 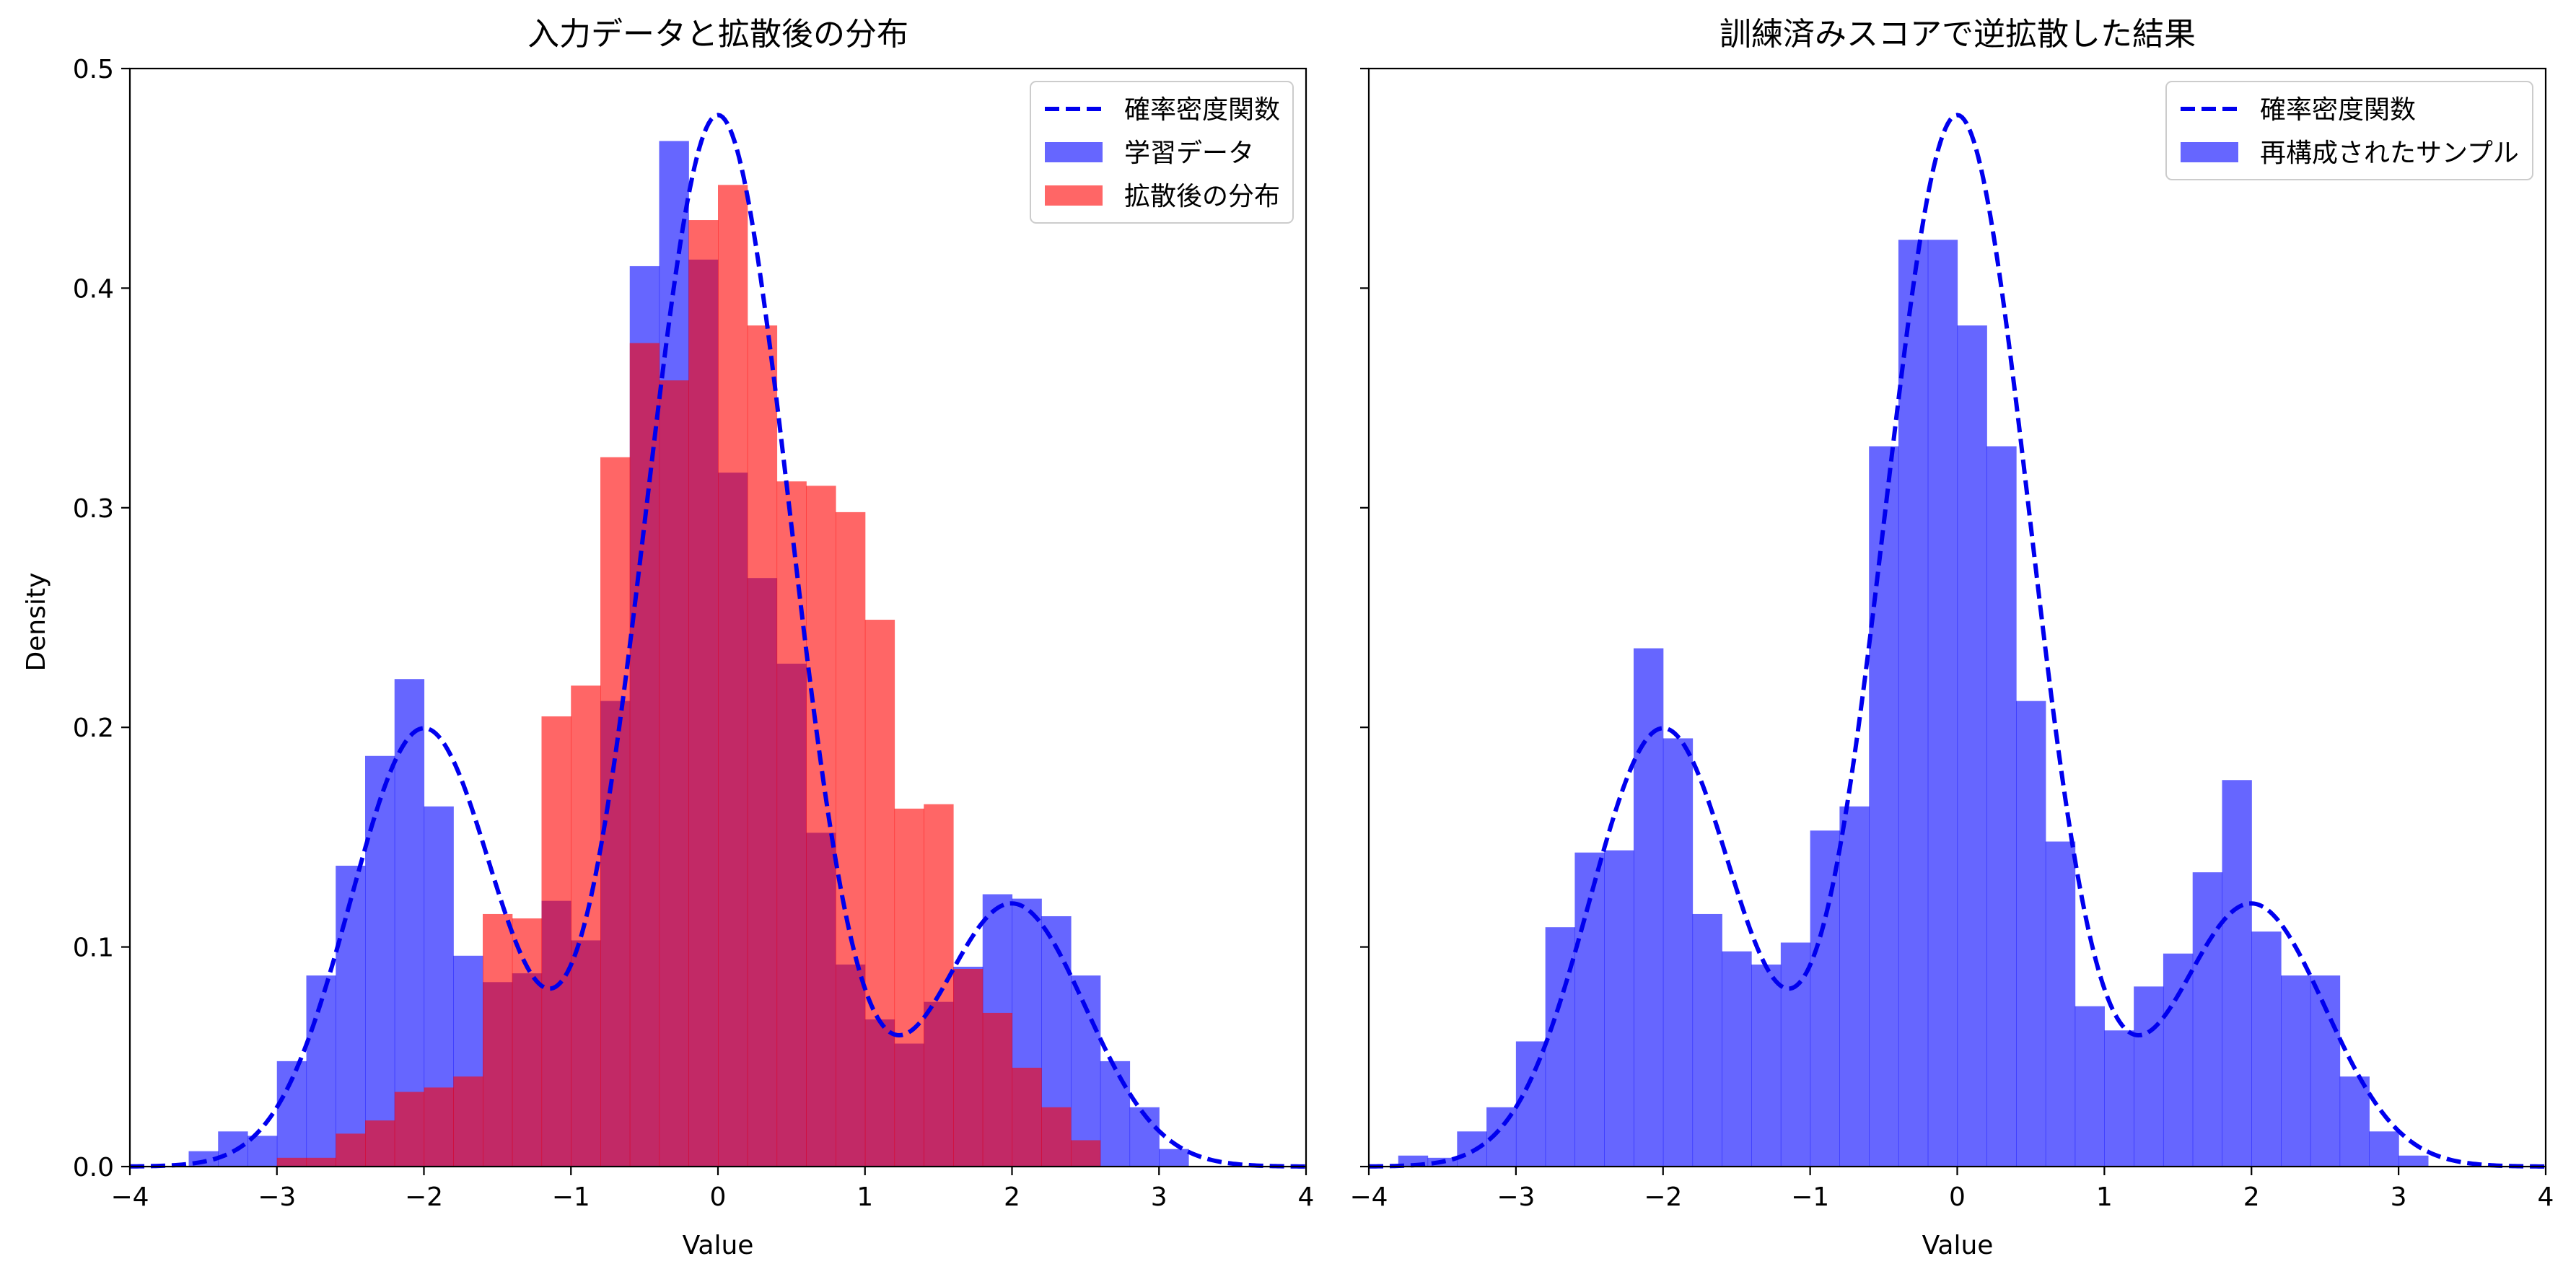 What do you see at coordinates (93, 1168) in the screenshot?
I see `y-tick-label: 0.0` at bounding box center [93, 1168].